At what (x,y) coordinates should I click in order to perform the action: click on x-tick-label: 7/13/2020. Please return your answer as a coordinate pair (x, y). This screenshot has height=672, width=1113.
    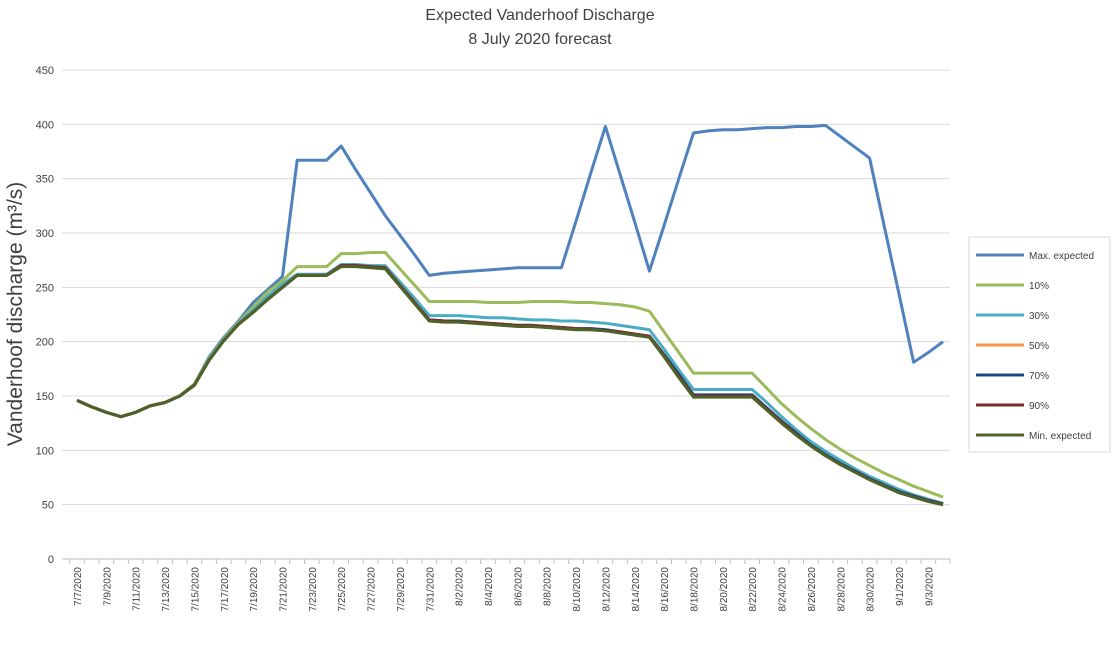
    Looking at the image, I should click on (166, 589).